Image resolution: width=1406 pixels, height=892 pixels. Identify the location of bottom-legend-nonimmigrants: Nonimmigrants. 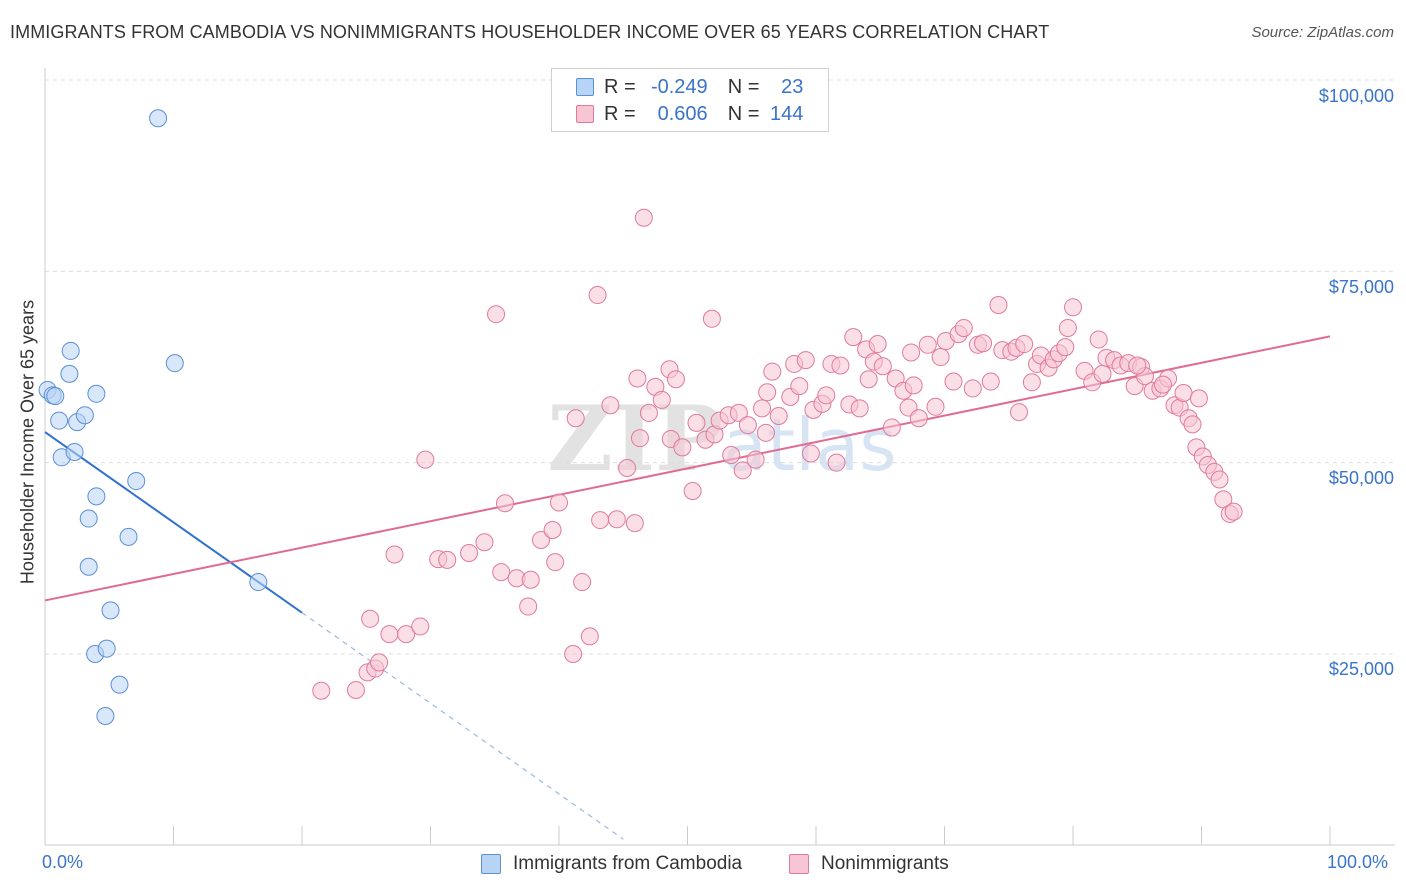
(869, 864).